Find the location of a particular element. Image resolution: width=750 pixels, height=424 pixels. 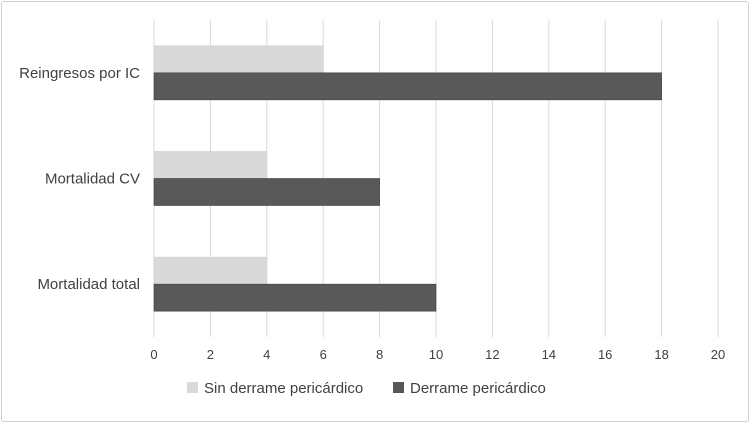

x-tick-label: 14 is located at coordinates (549, 354).